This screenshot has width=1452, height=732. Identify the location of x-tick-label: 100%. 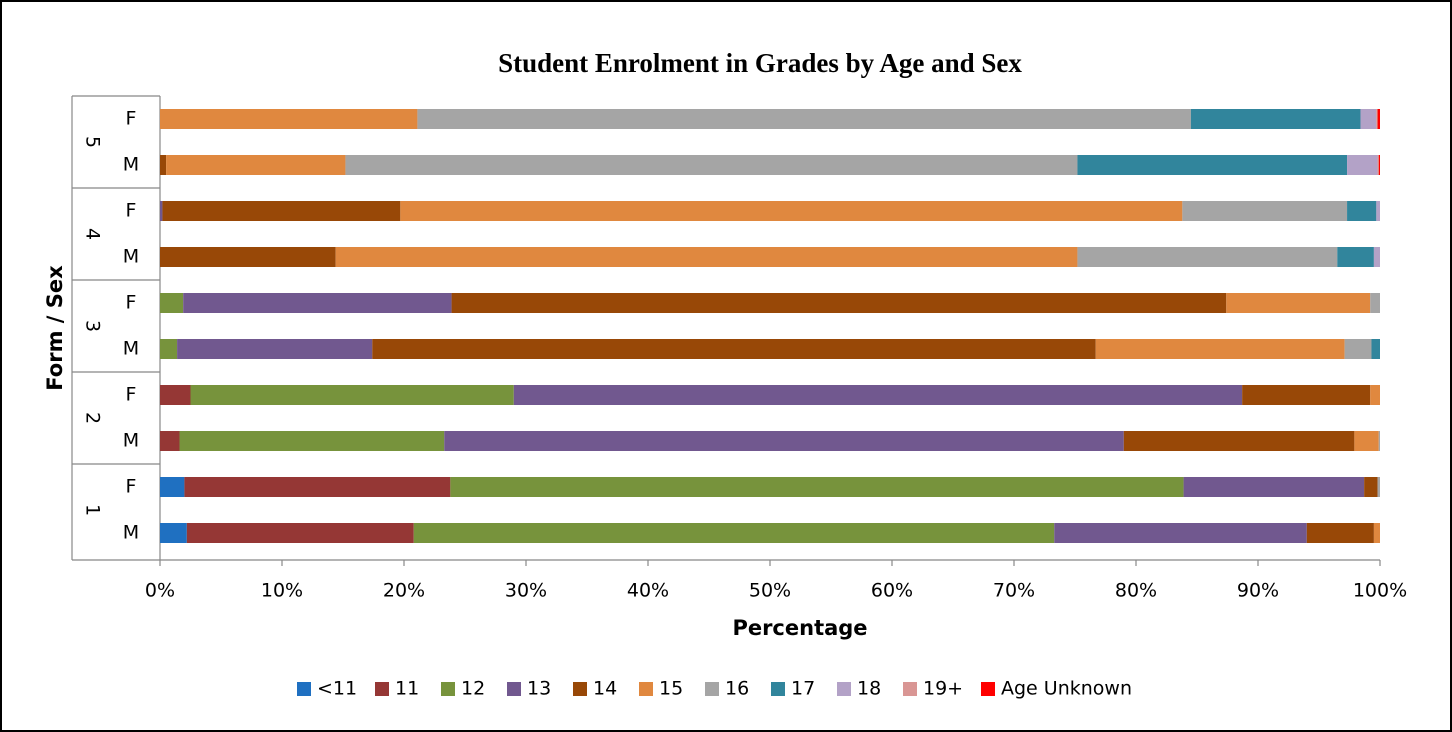
(1380, 591).